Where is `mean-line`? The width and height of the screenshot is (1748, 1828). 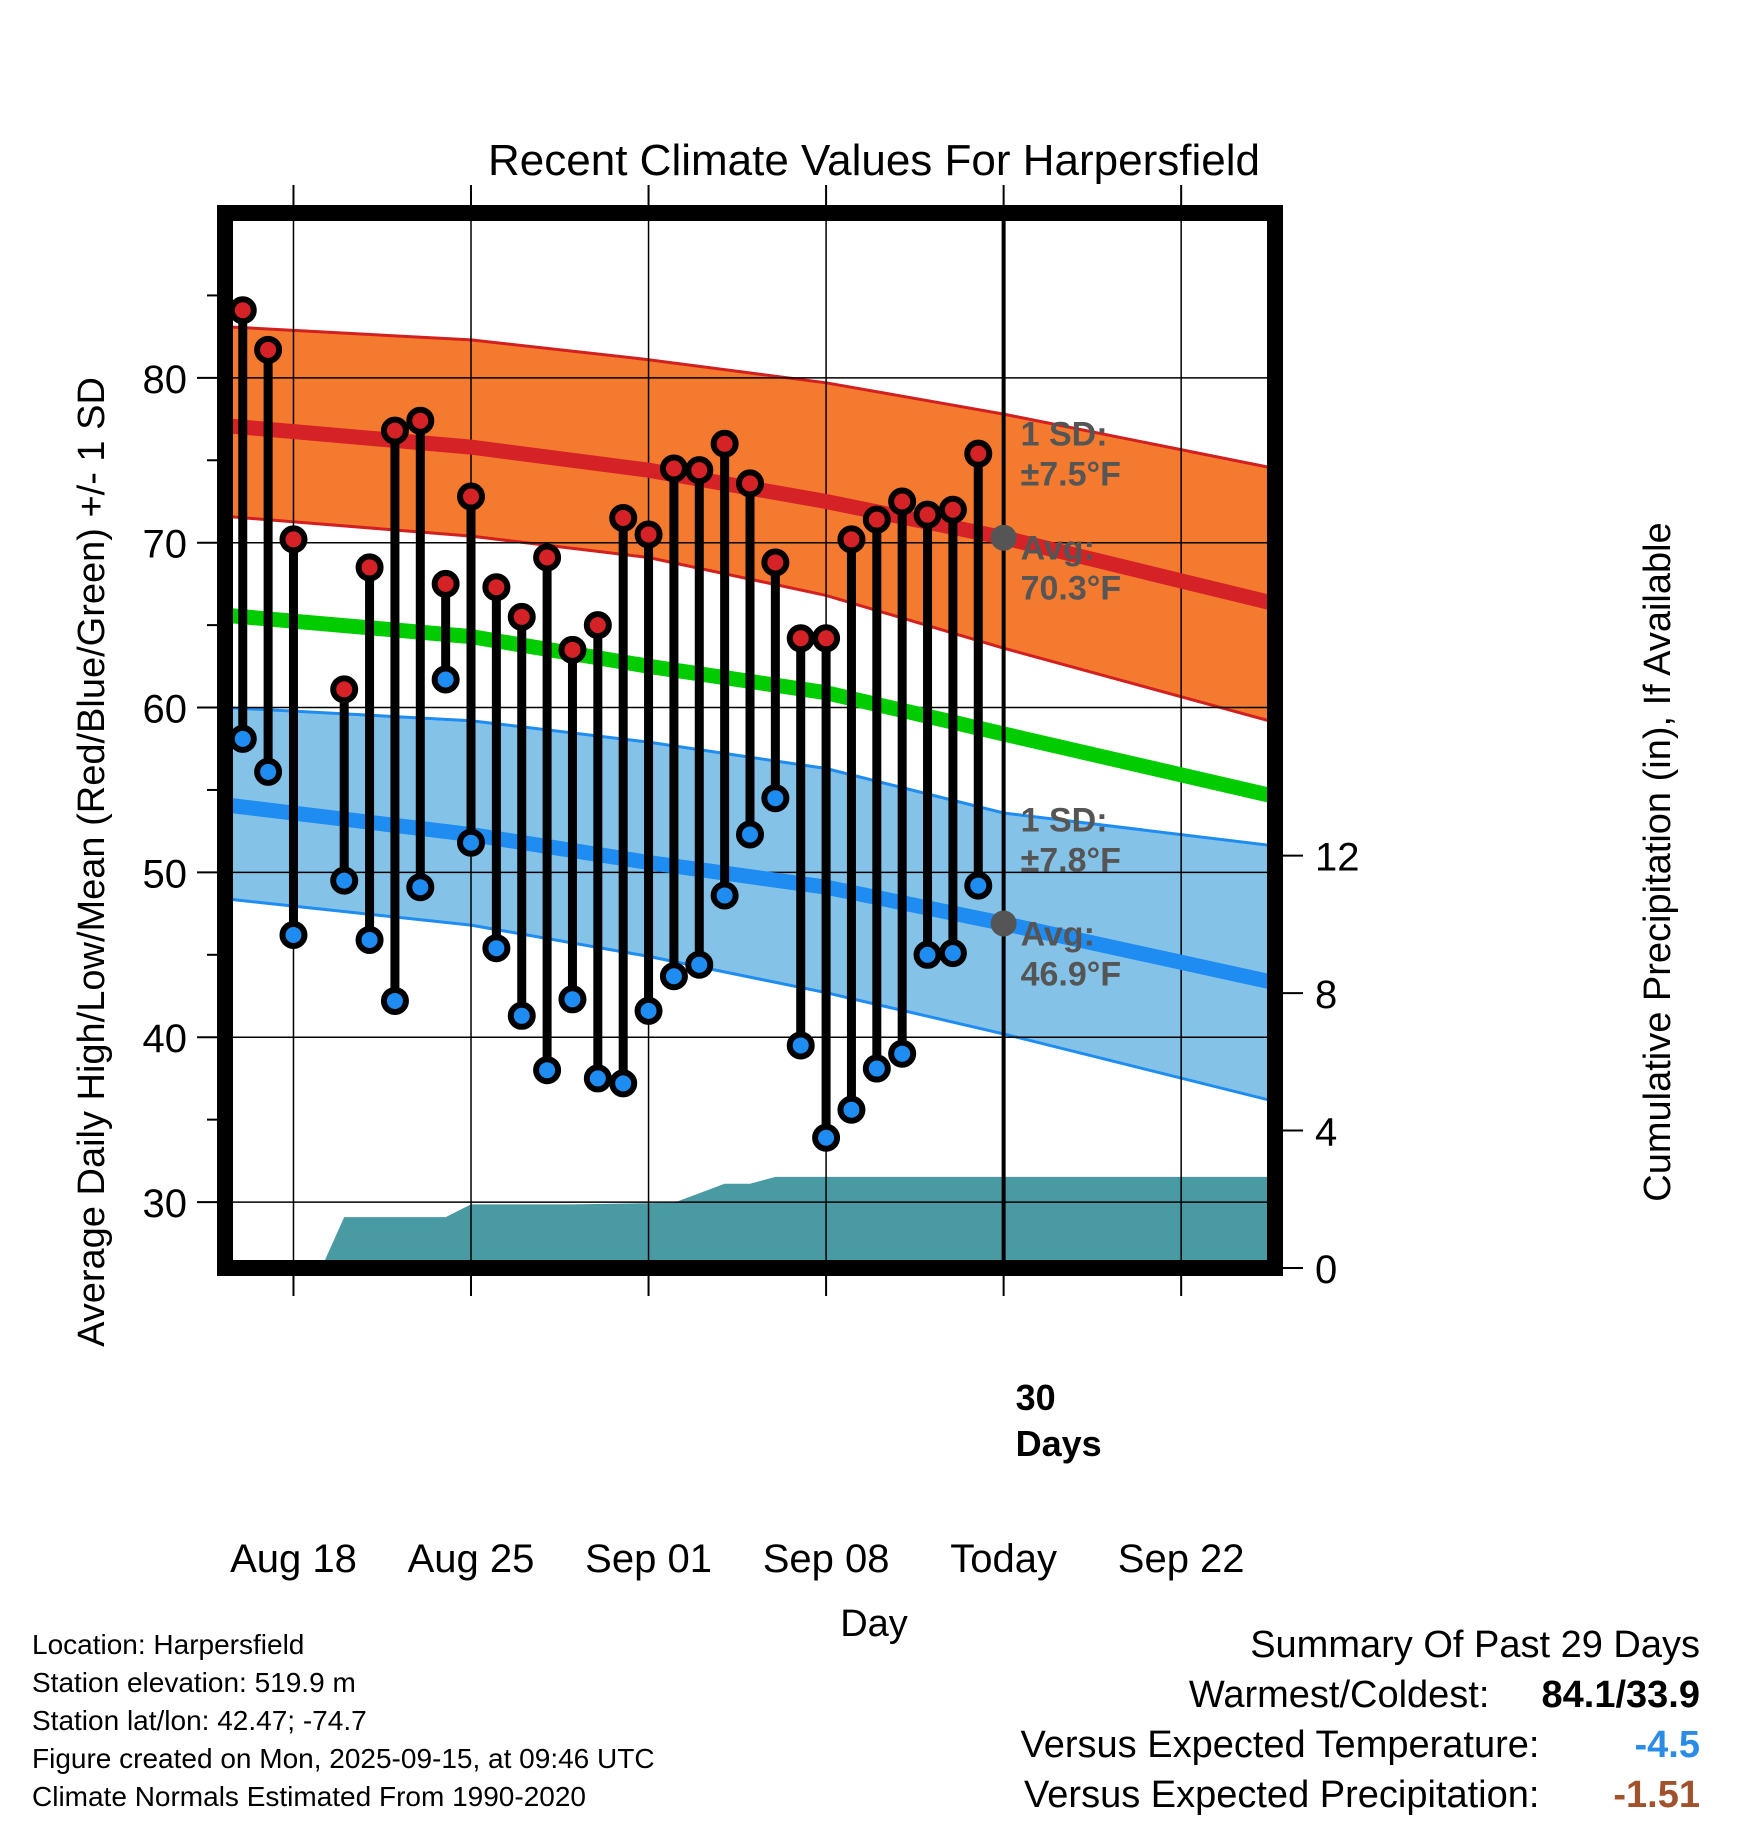 mean-line is located at coordinates (750, 705).